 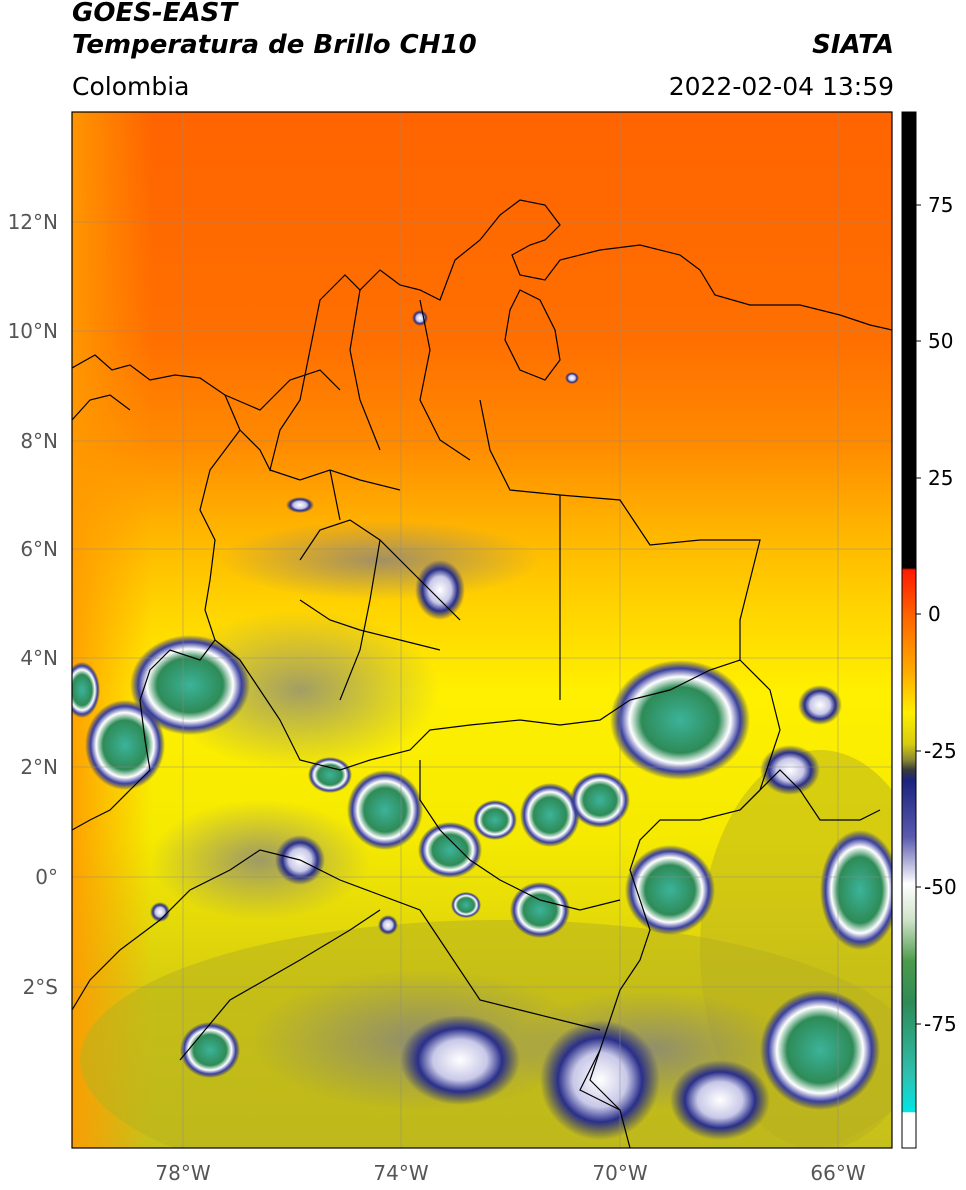 I want to click on colorbar-tick: 25, so click(x=940, y=478).